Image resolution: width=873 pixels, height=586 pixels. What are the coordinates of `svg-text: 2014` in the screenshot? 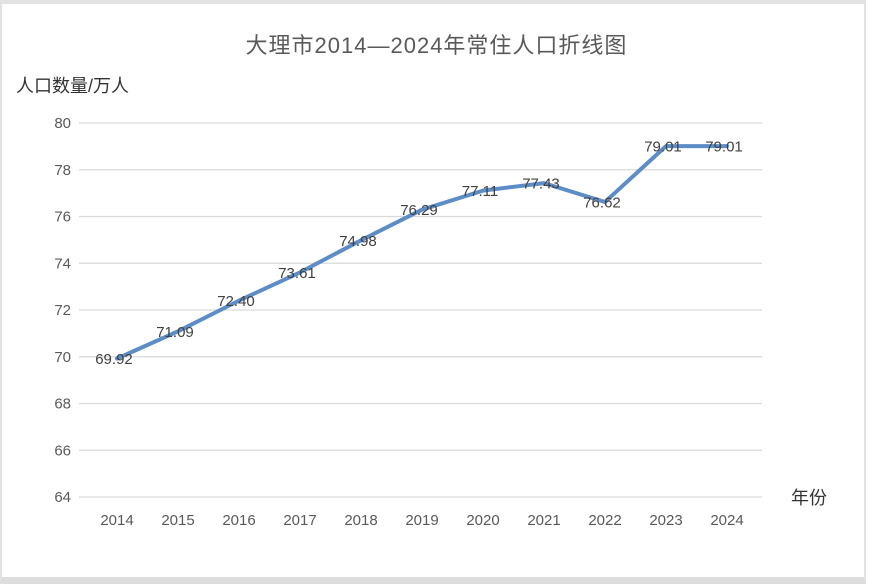 It's located at (116, 520).